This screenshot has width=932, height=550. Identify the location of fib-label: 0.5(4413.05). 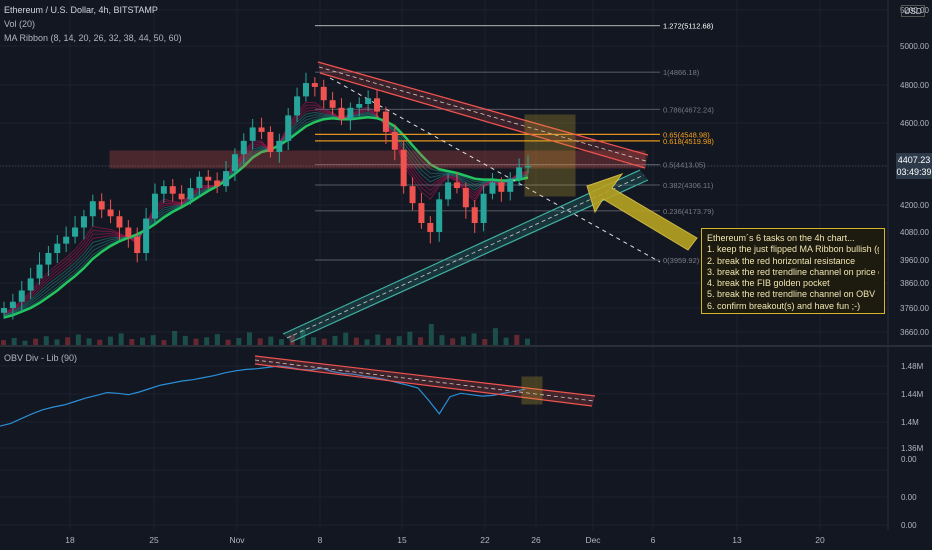
(684, 165).